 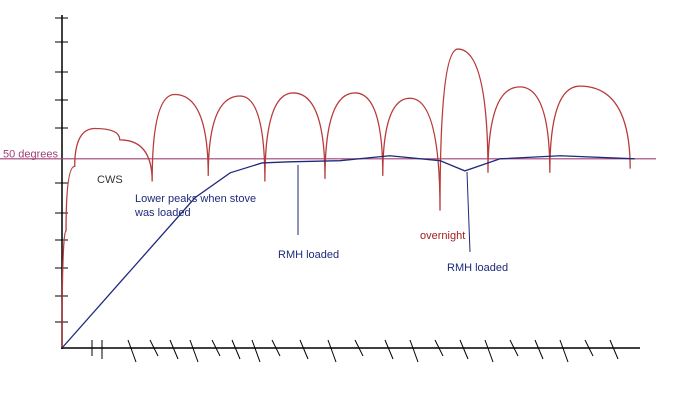 What do you see at coordinates (31, 155) in the screenshot?
I see `reference-label: 50 degrees` at bounding box center [31, 155].